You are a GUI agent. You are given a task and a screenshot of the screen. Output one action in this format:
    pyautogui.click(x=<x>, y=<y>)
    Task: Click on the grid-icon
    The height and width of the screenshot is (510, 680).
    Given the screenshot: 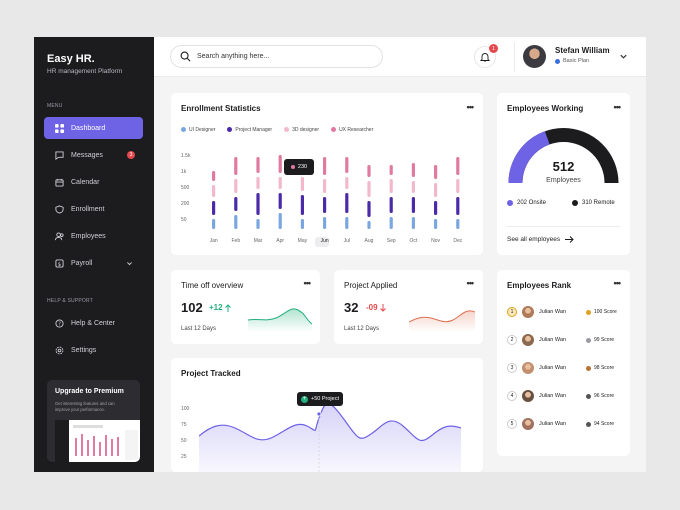 What is the action you would take?
    pyautogui.click(x=59, y=128)
    